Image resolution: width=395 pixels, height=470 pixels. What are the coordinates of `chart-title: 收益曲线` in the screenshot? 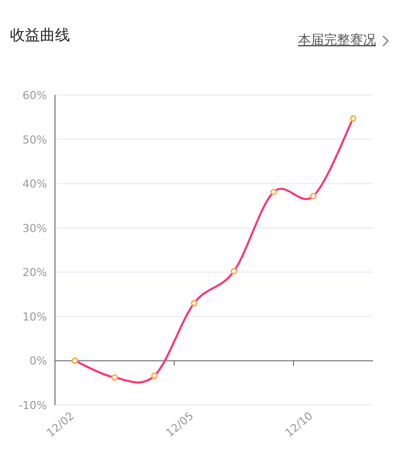 It's located at (40, 35).